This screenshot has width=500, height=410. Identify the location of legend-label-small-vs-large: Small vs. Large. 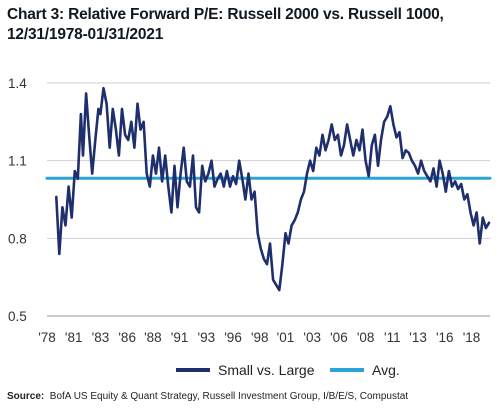
(266, 370).